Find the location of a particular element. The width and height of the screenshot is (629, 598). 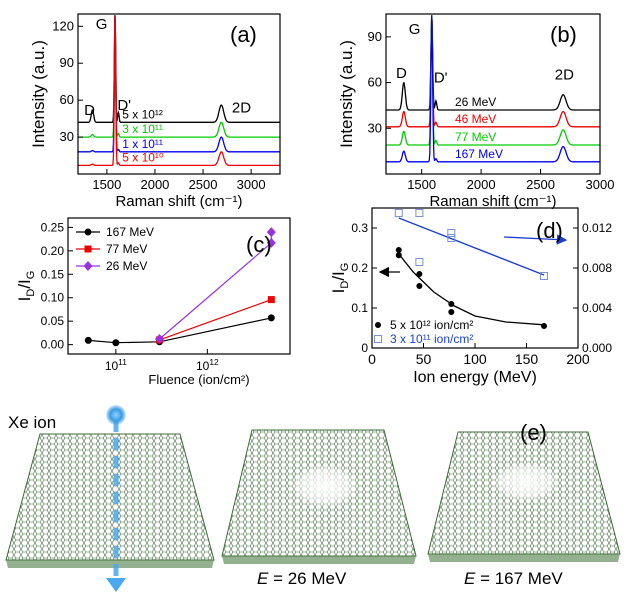

right-axis-arrow is located at coordinates (535, 239).